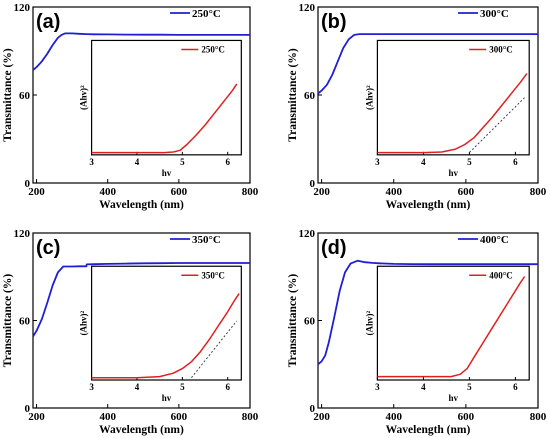 This screenshot has width=550, height=438. I want to click on panel-label: (a), so click(48, 22).